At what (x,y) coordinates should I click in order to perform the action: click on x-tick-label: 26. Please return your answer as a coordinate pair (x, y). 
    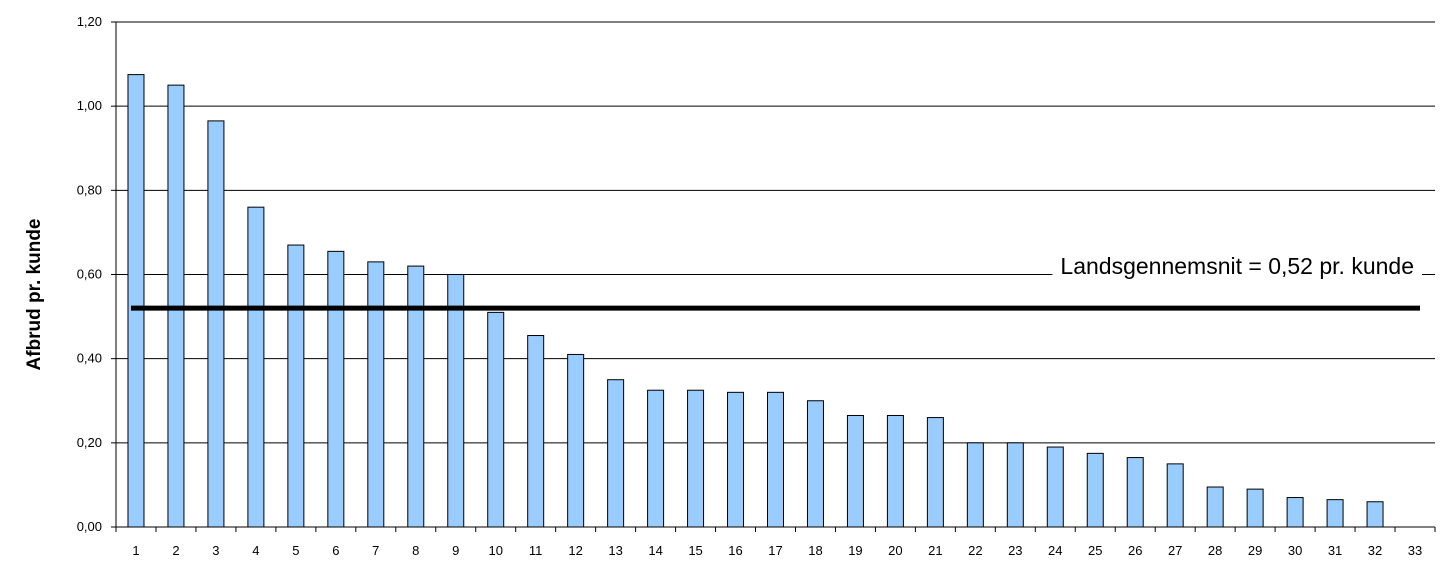
    Looking at the image, I should click on (1135, 550).